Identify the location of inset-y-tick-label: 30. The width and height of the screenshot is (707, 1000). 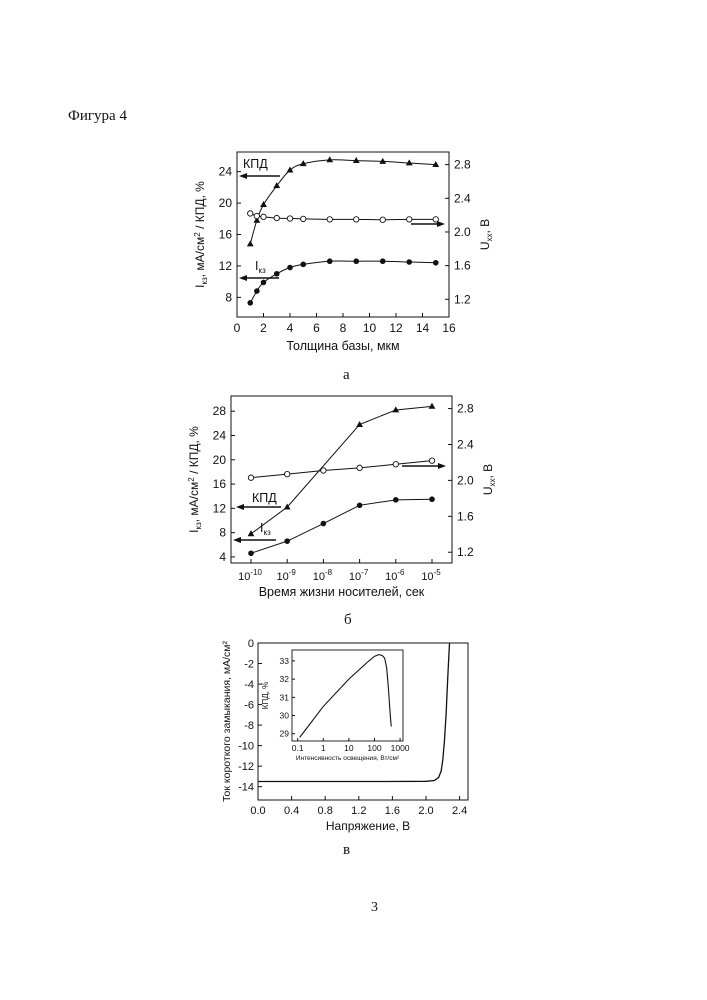
(285, 716).